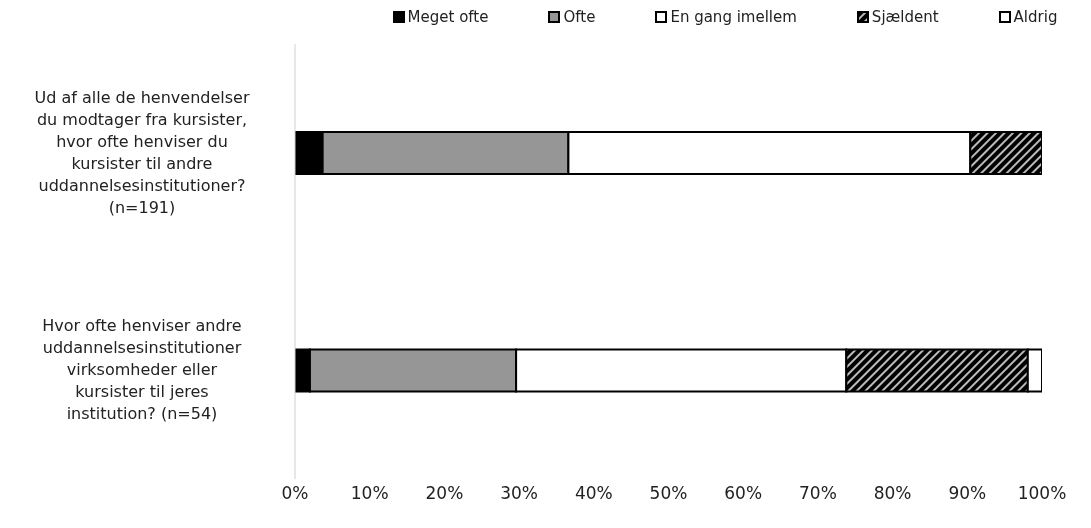  What do you see at coordinates (142, 369) in the screenshot?
I see `y-tick-label: Hvor ofte henviser andre uddannelsesinstitutioner virksomheder eller kursister til jeres institution? (n=54)` at bounding box center [142, 369].